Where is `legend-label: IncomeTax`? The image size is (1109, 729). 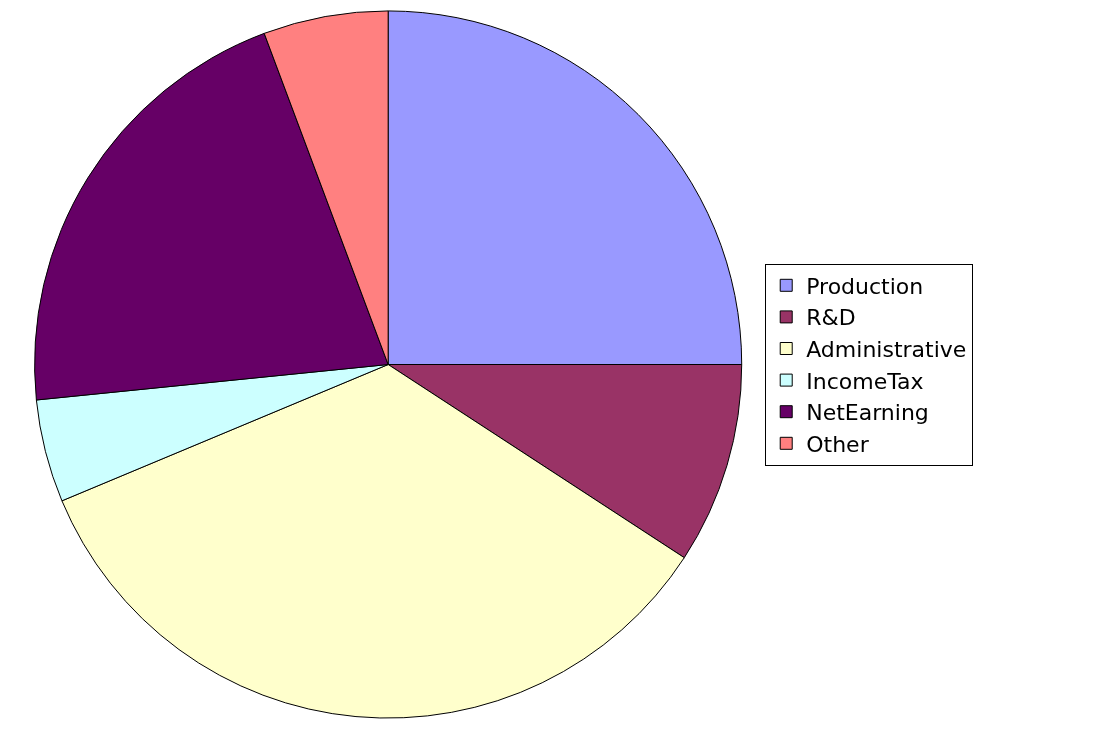 legend-label: IncomeTax is located at coordinates (865, 381).